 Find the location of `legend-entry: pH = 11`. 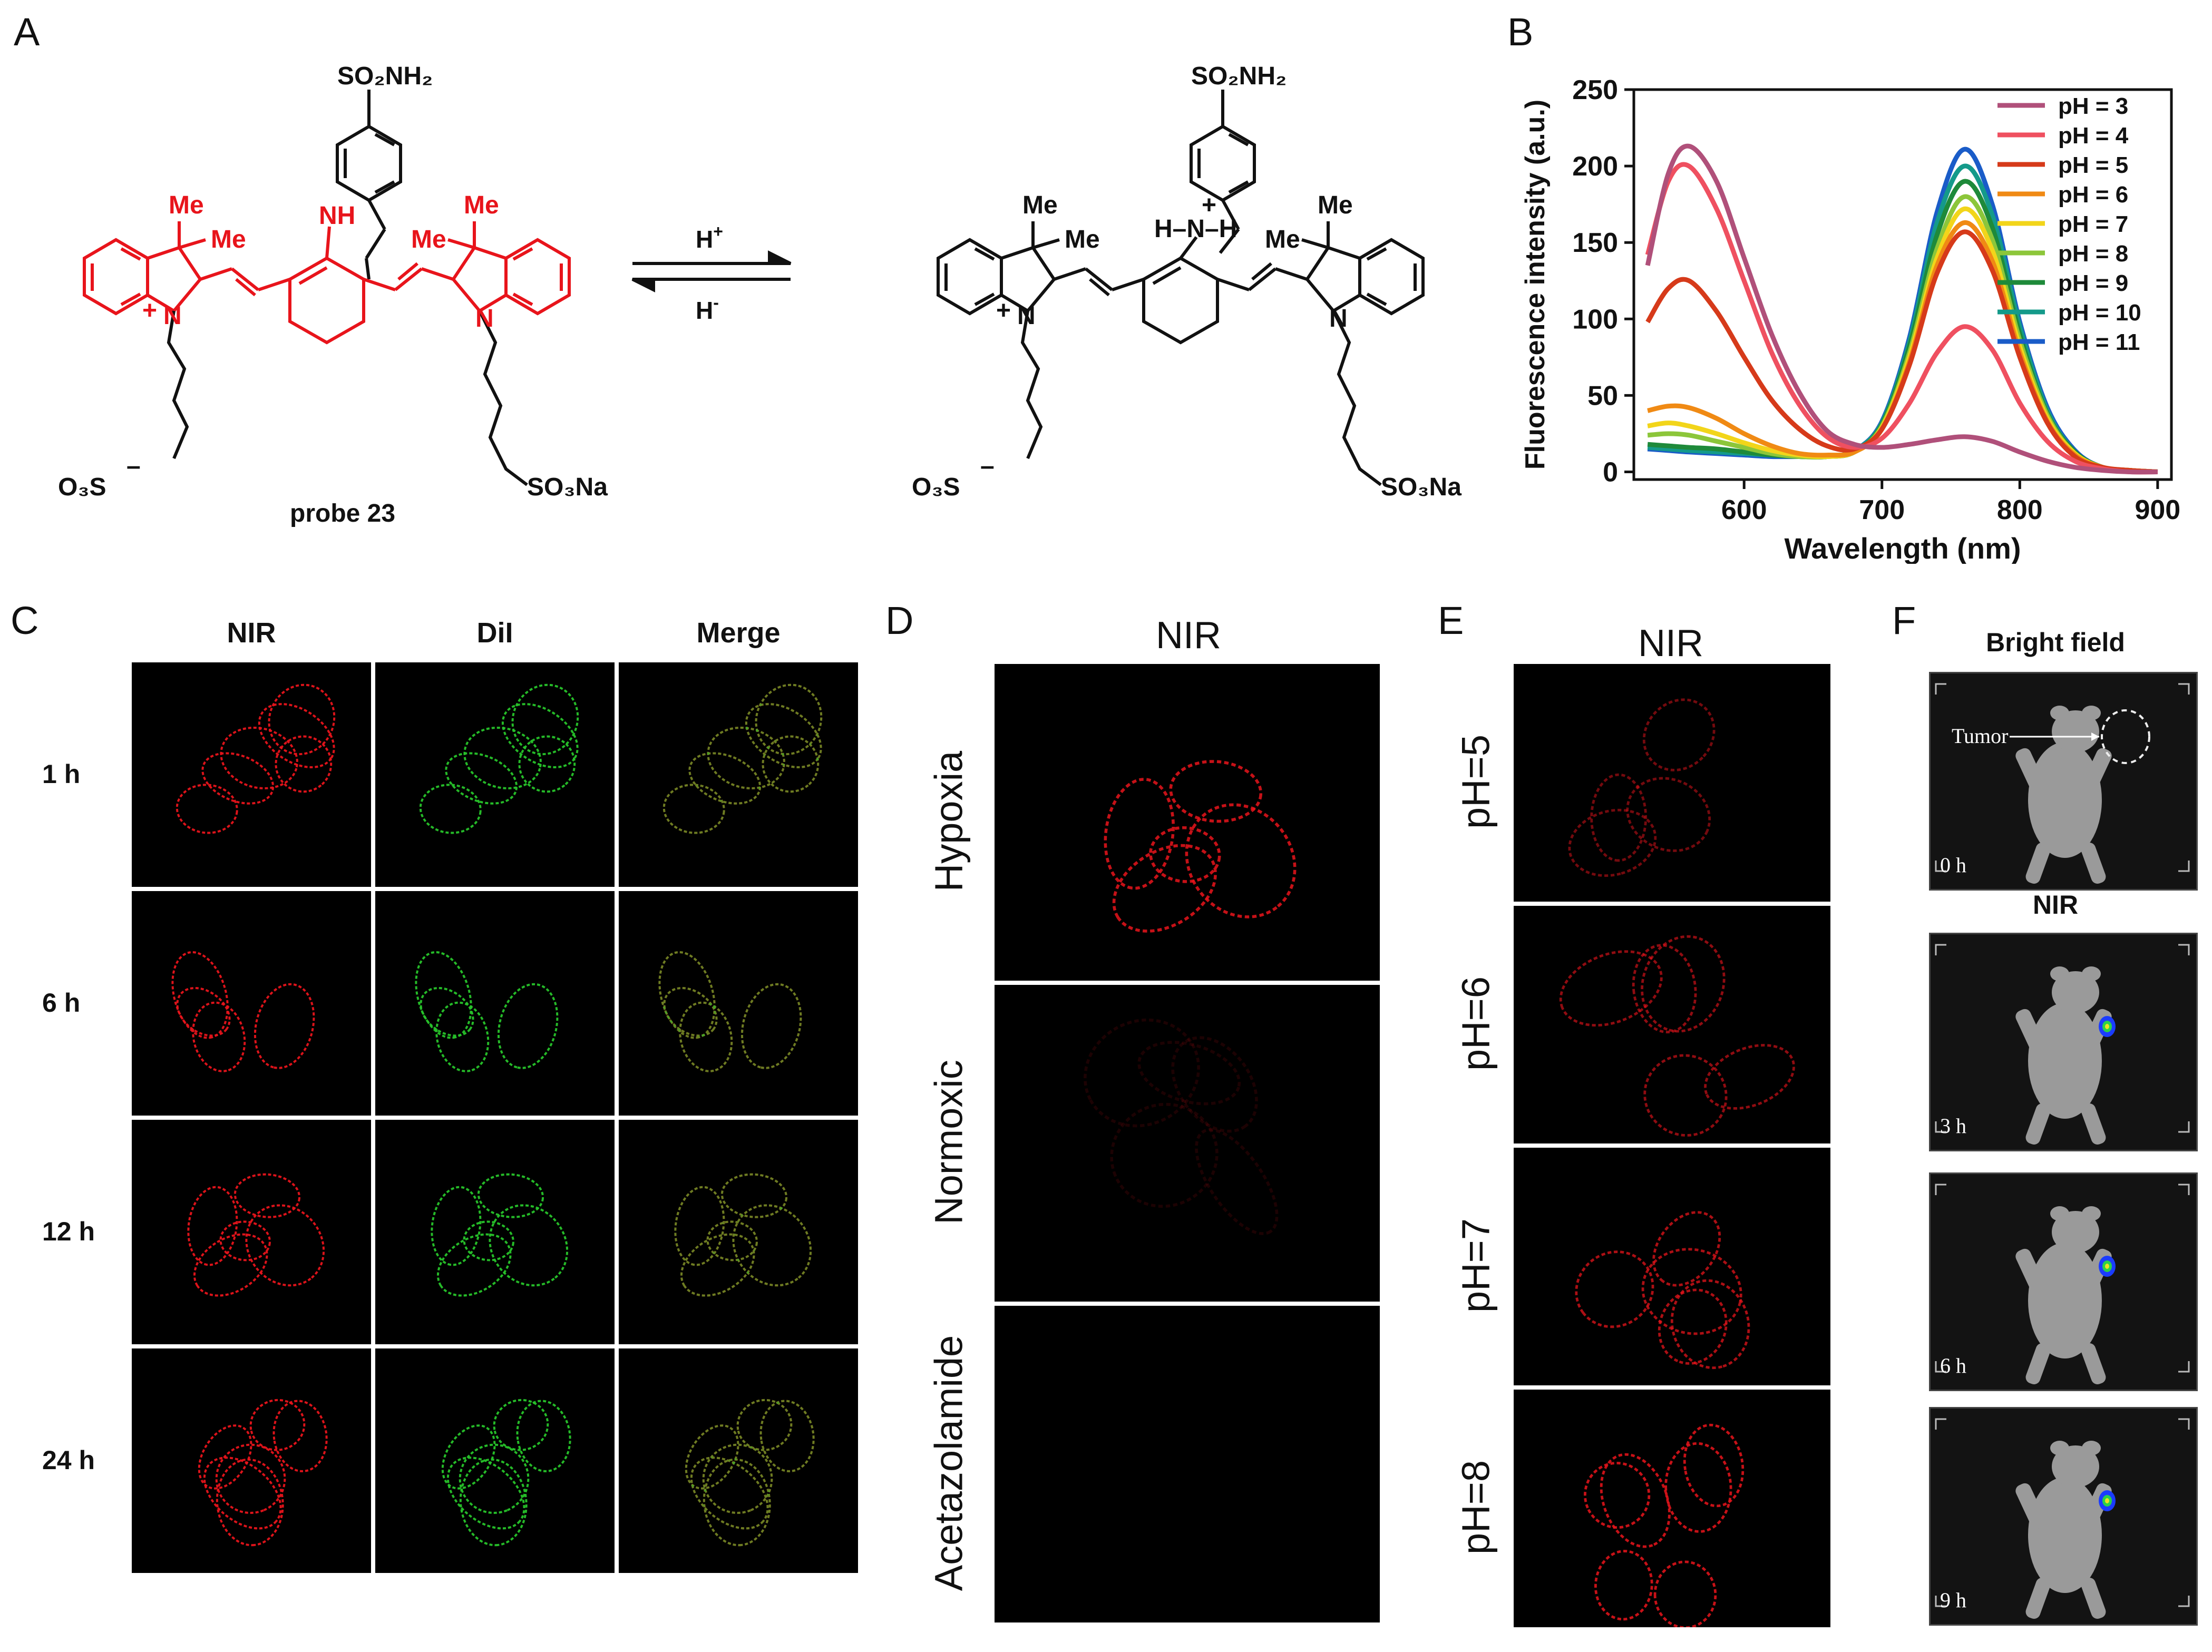

legend-entry: pH = 11 is located at coordinates (2099, 342).